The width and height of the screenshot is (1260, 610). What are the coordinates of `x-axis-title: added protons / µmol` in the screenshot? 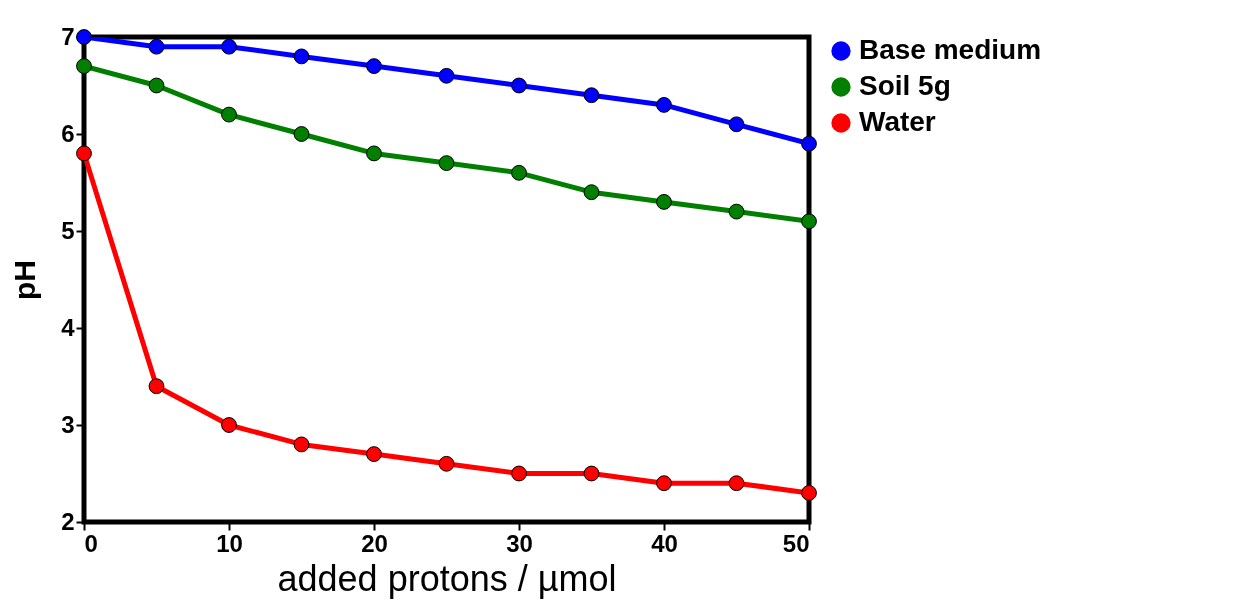 It's located at (447, 578).